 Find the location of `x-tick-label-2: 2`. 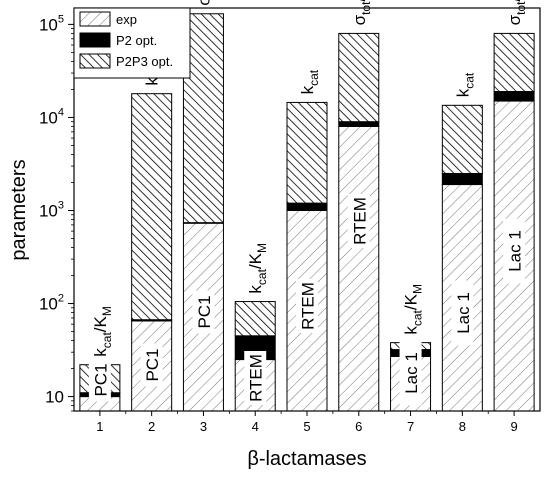

x-tick-label-2: 2 is located at coordinates (151, 426).